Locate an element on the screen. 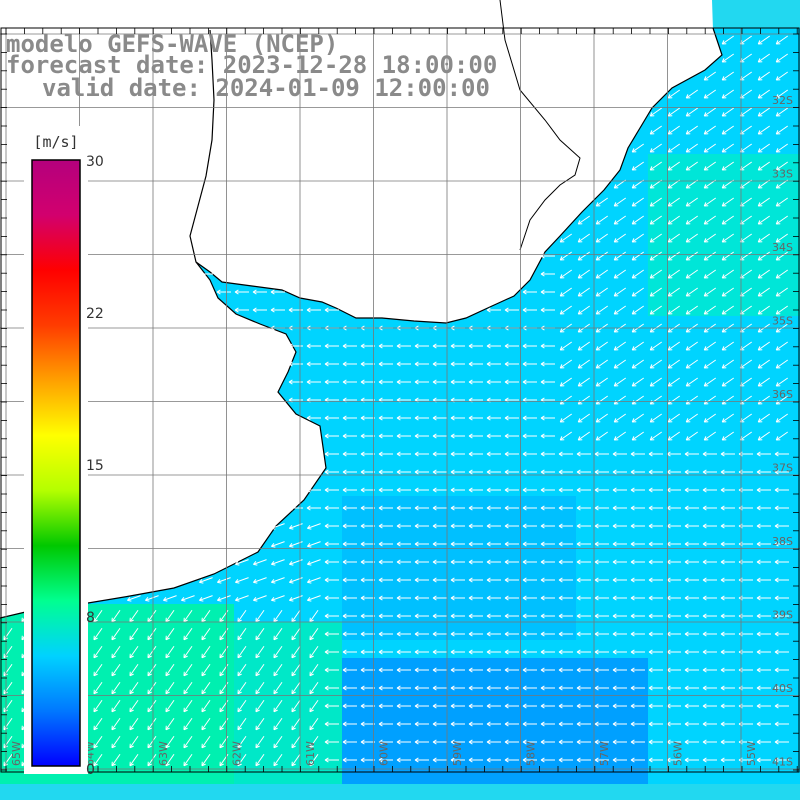  lon-label: 57W is located at coordinates (604, 753).